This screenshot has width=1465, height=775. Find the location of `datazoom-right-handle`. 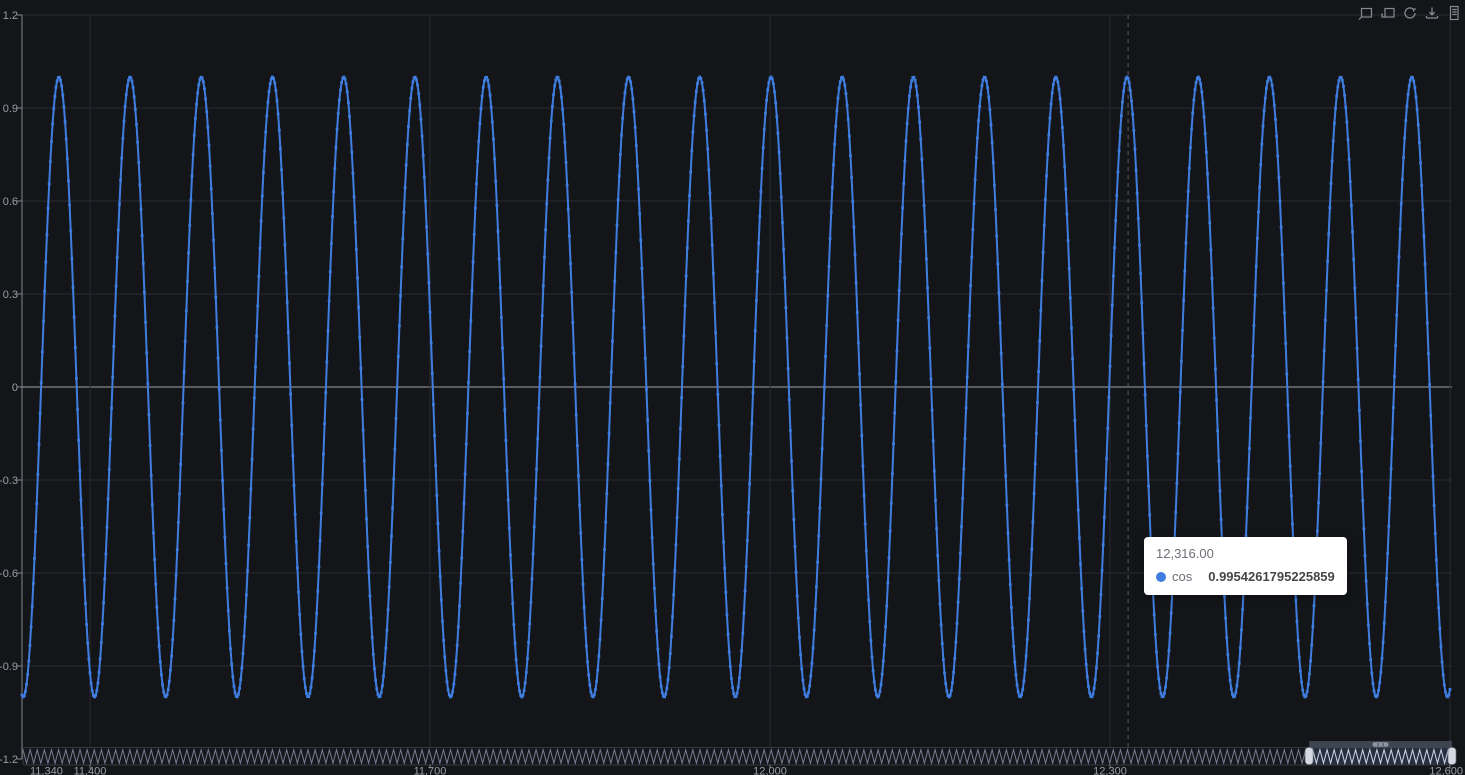

datazoom-right-handle is located at coordinates (1452, 756).